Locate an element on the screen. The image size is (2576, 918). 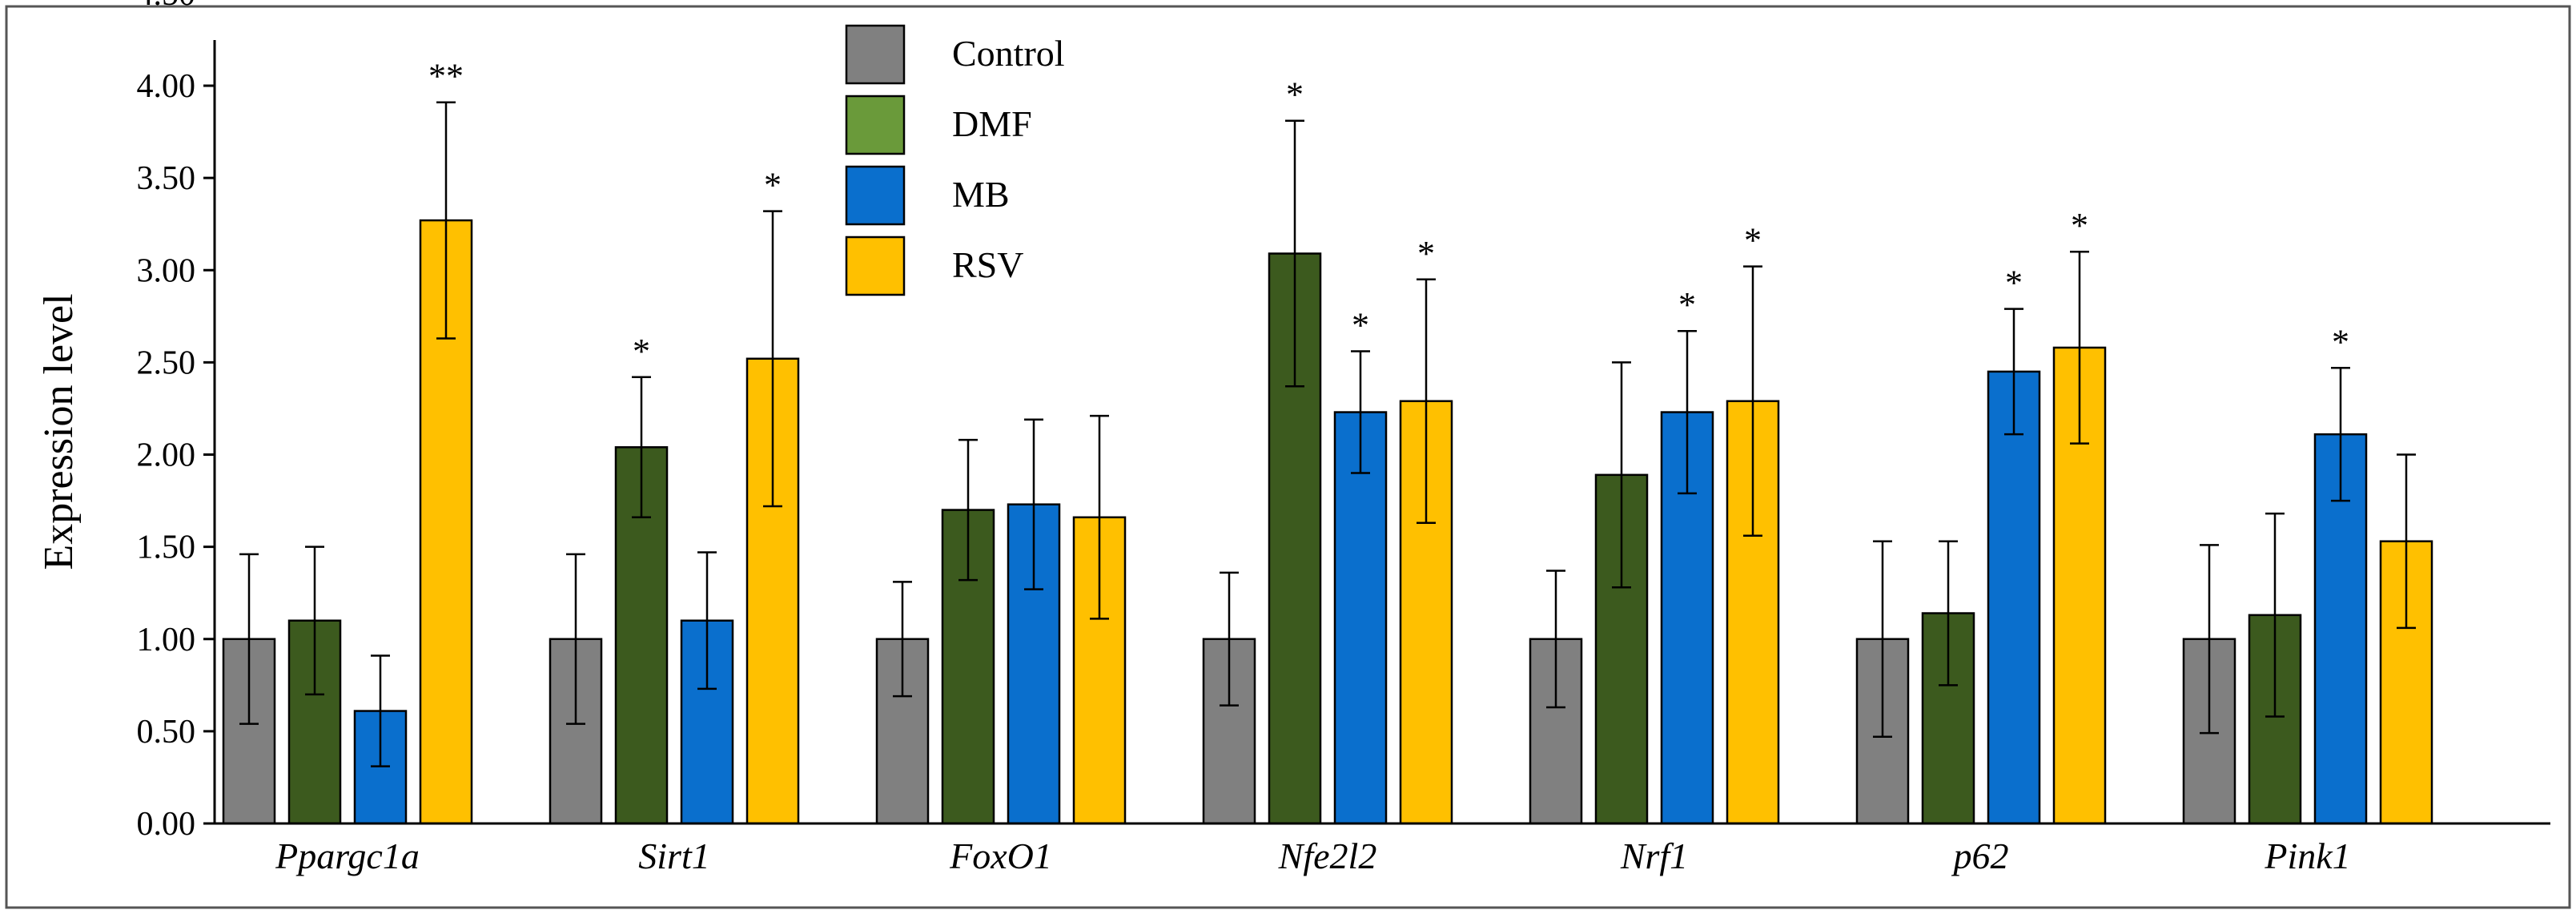
y-tick-label: 1.00 is located at coordinates (166, 640).